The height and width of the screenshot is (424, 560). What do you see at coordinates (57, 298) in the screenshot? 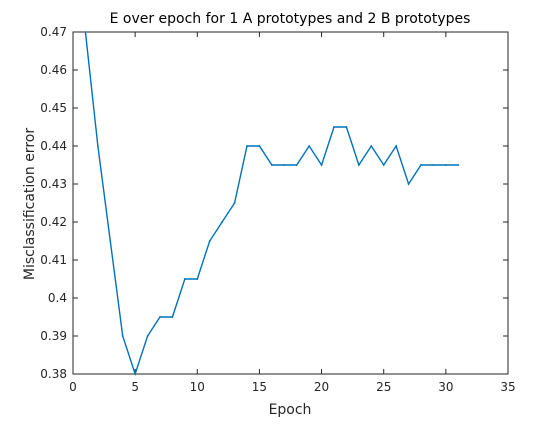
I see `y-tick-label: 0.4` at bounding box center [57, 298].